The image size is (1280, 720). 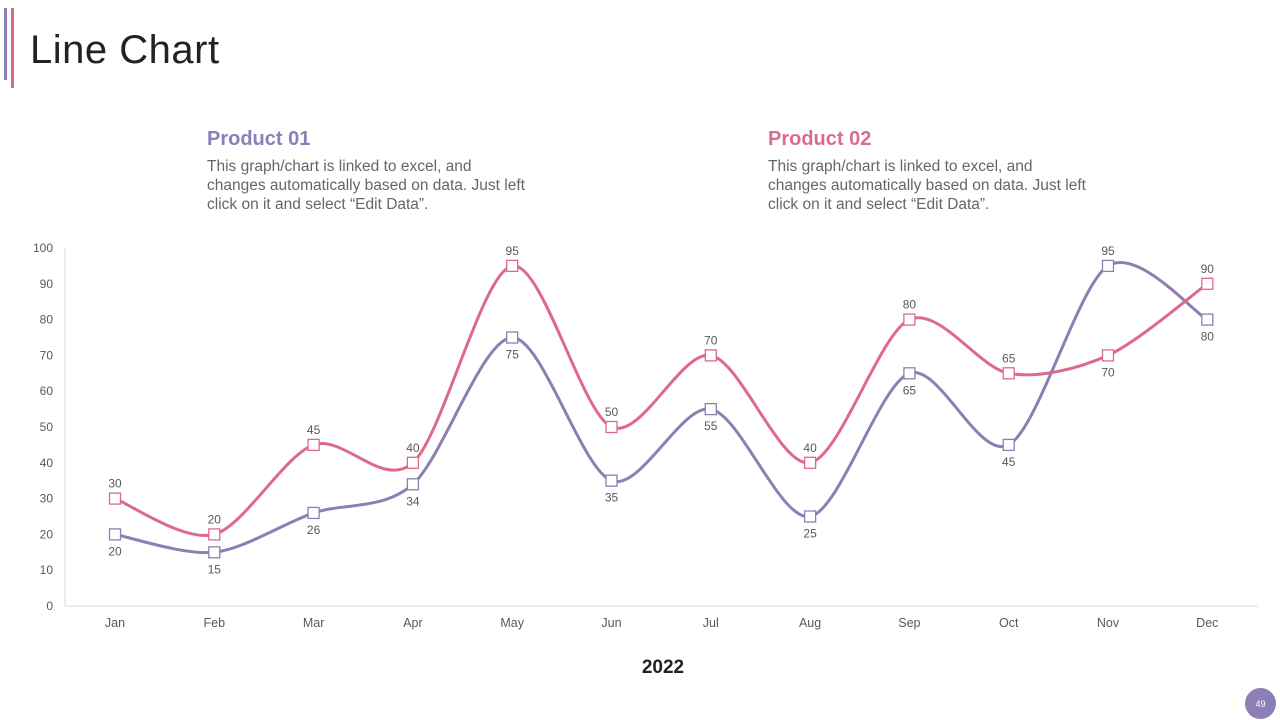 What do you see at coordinates (513, 355) in the screenshot?
I see `data-label: 75` at bounding box center [513, 355].